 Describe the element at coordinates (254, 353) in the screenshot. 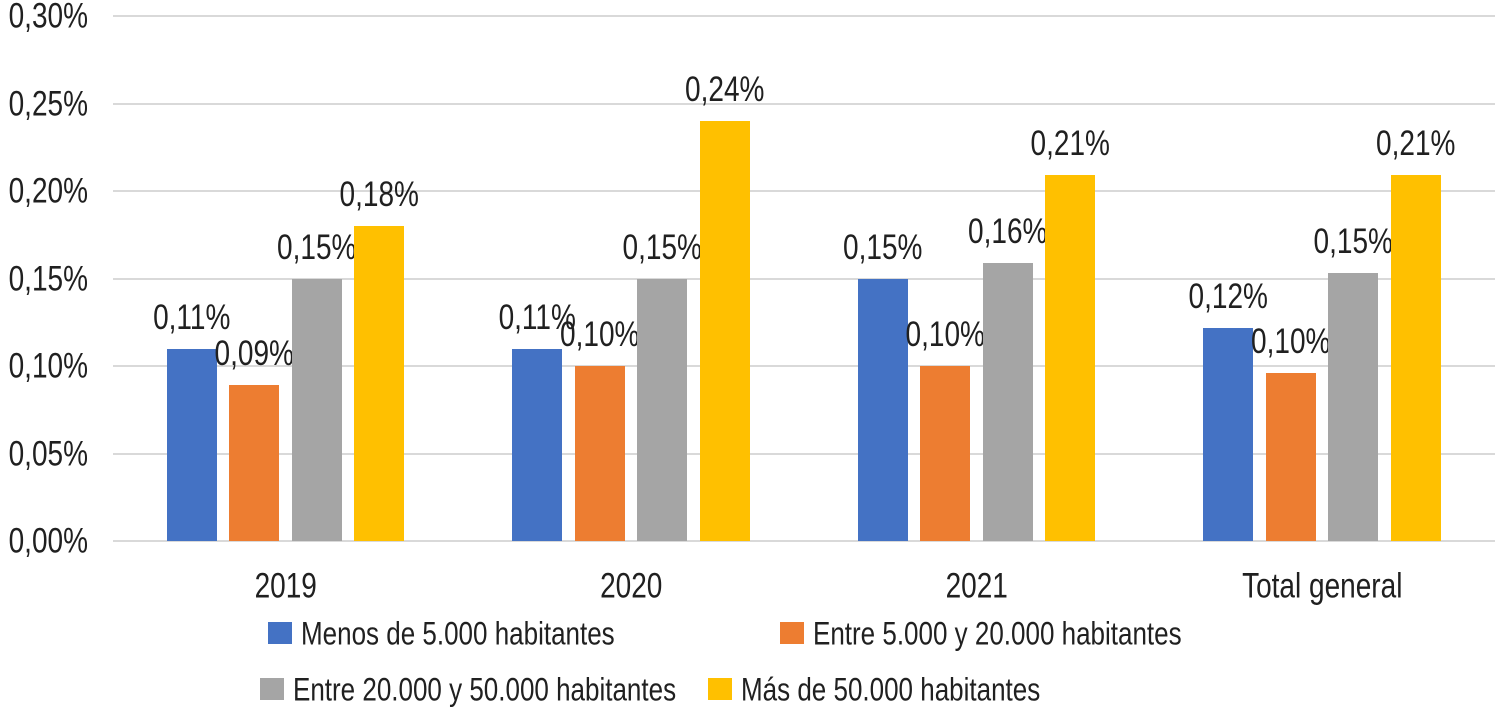

I see `bar-data-label: 0,09%` at that location.